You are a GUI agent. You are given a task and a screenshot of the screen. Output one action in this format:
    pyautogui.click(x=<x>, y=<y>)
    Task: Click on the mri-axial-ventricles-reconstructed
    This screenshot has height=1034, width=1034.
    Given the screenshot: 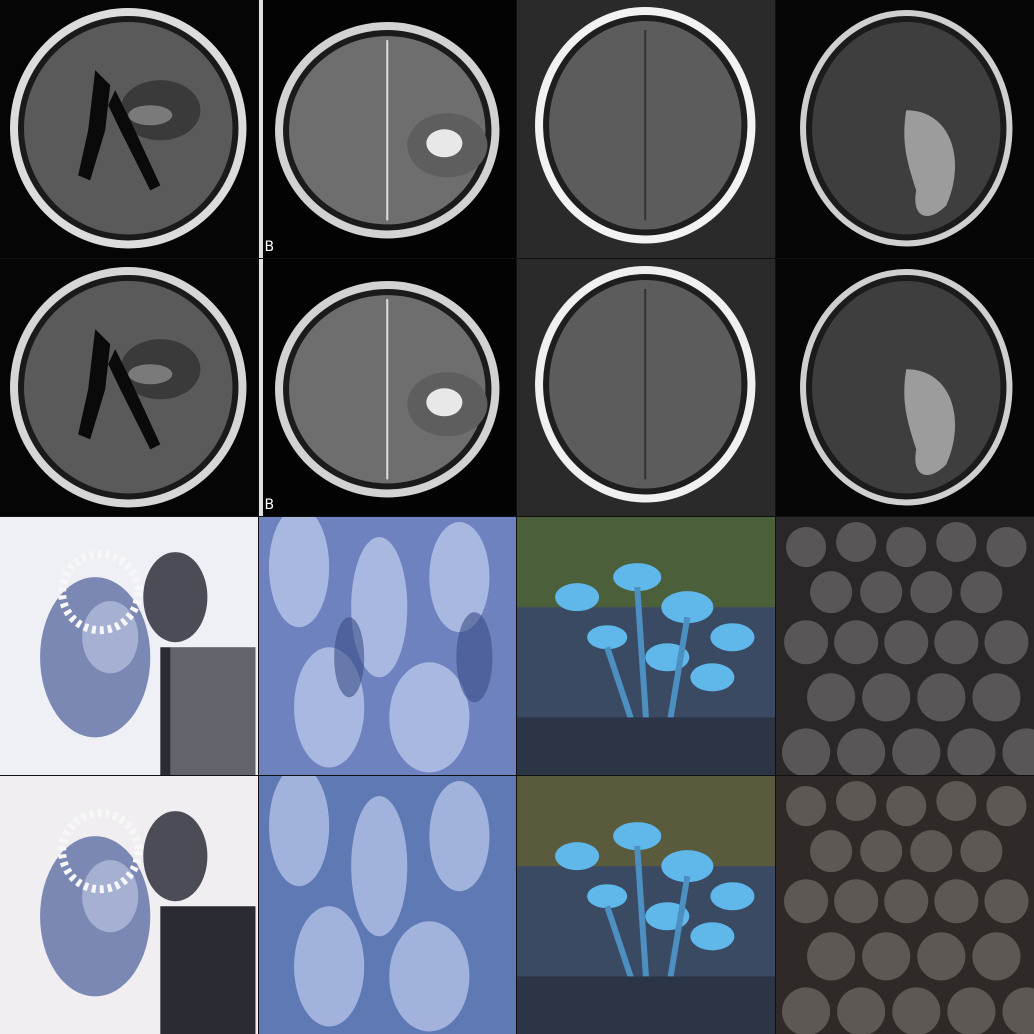 What is the action you would take?
    pyautogui.click(x=130, y=387)
    